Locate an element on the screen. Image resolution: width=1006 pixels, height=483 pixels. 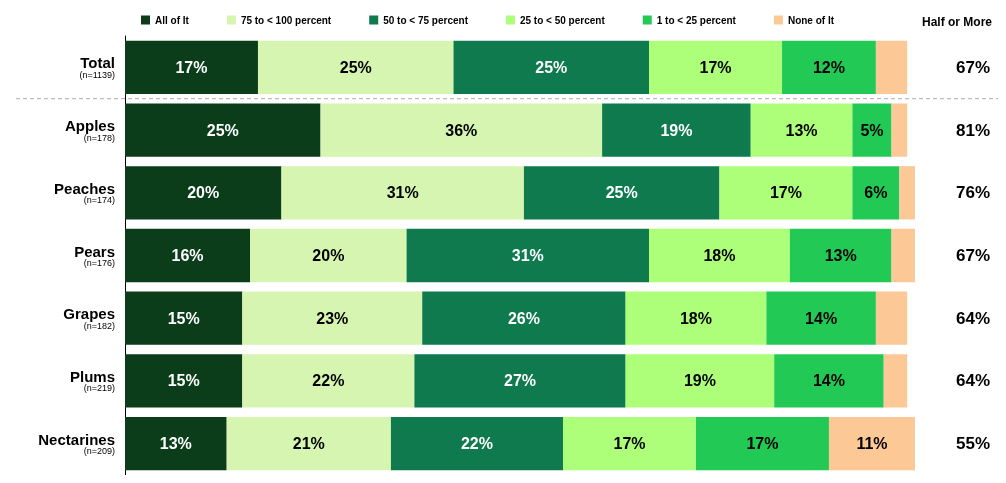
y-tick-label: Nectarines (n=209) is located at coordinates (76, 443).